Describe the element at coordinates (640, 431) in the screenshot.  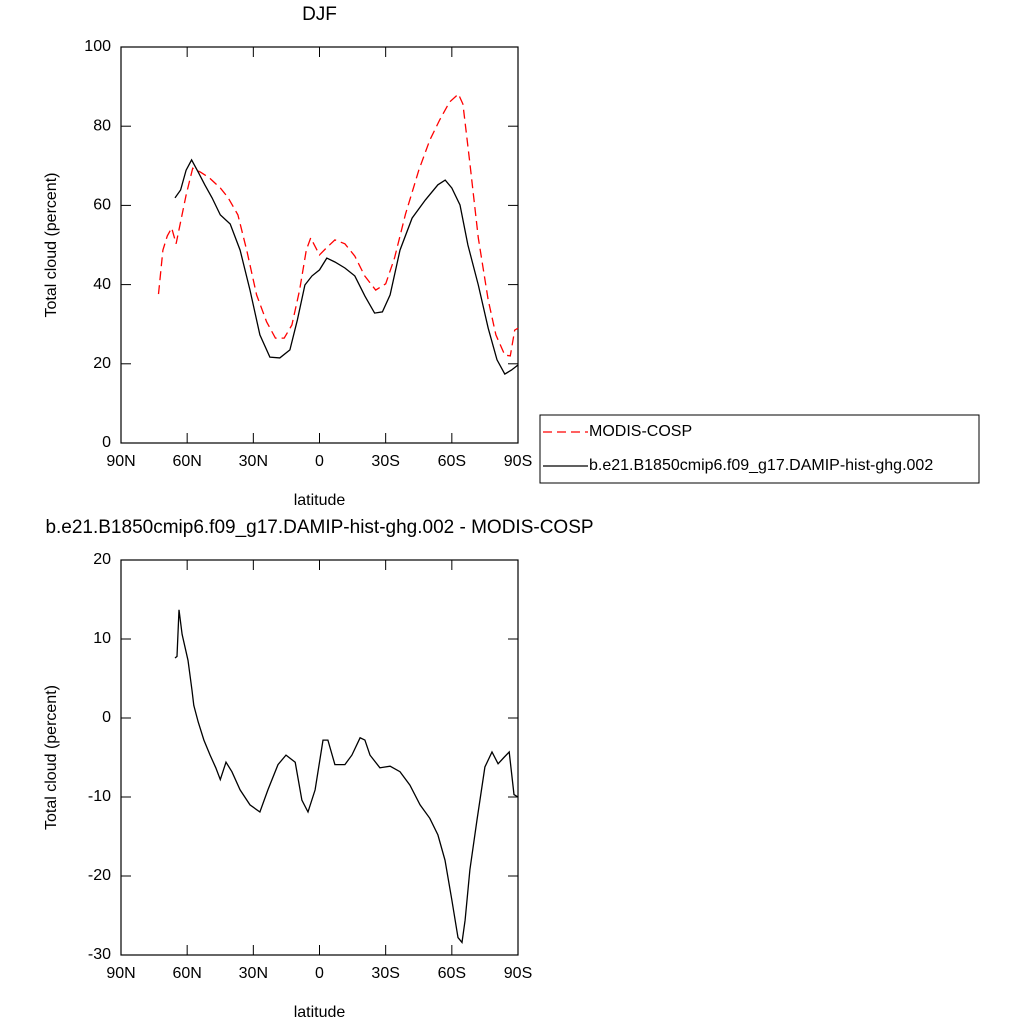
I see `legend-label: MODIS-COSP` at that location.